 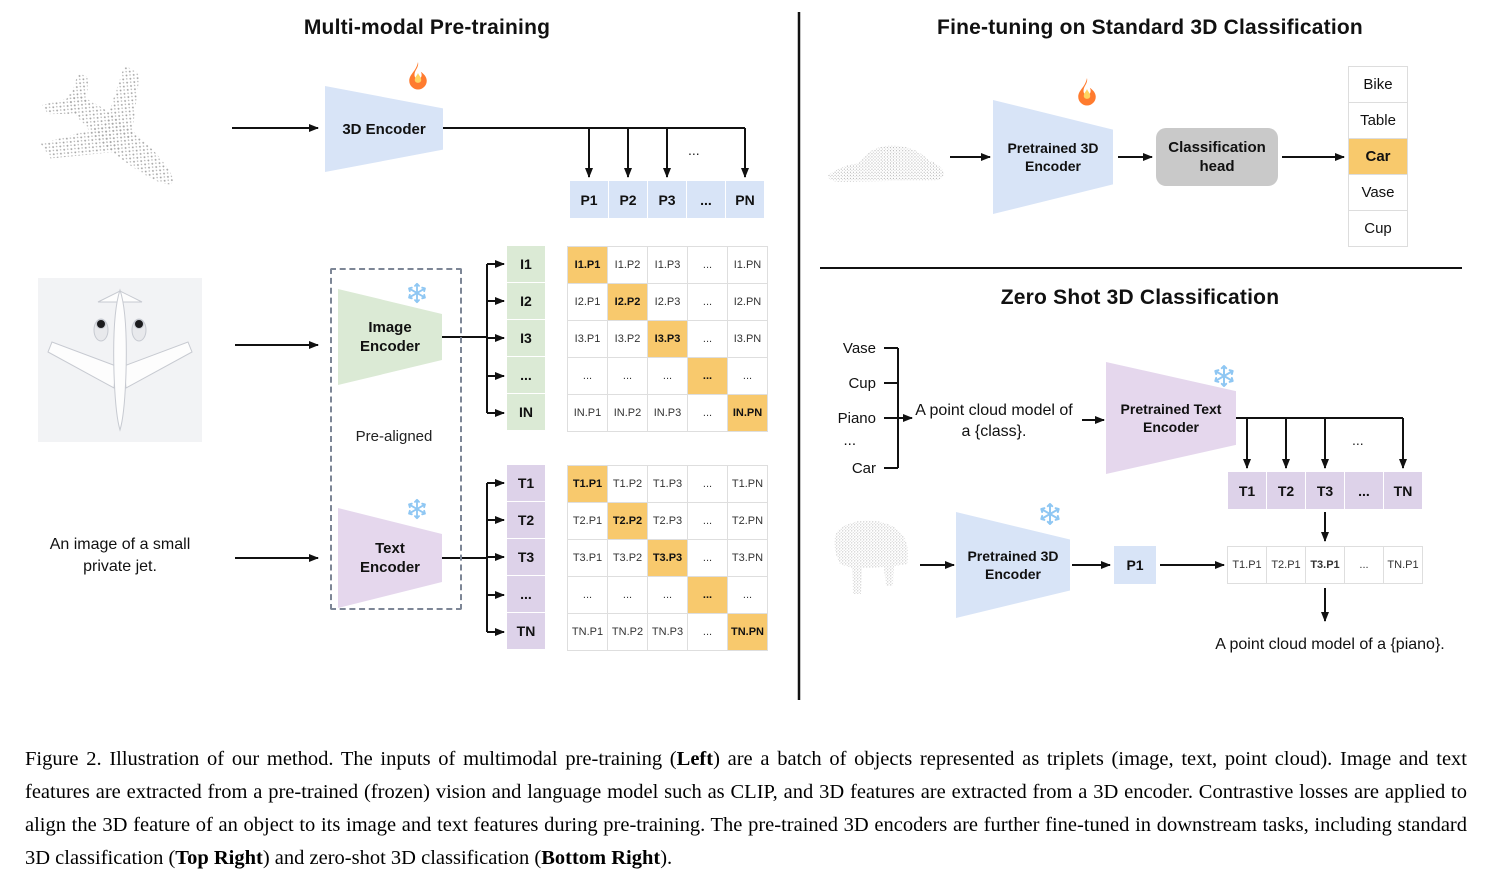 What do you see at coordinates (871, 557) in the screenshot?
I see `piano-point-cloud` at bounding box center [871, 557].